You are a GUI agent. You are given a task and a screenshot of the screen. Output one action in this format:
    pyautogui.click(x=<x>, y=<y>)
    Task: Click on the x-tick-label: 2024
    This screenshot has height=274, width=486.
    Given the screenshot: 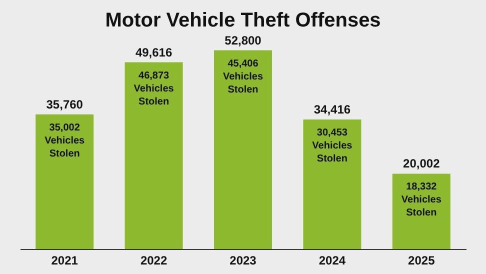 What is the action you would take?
    pyautogui.click(x=332, y=261)
    